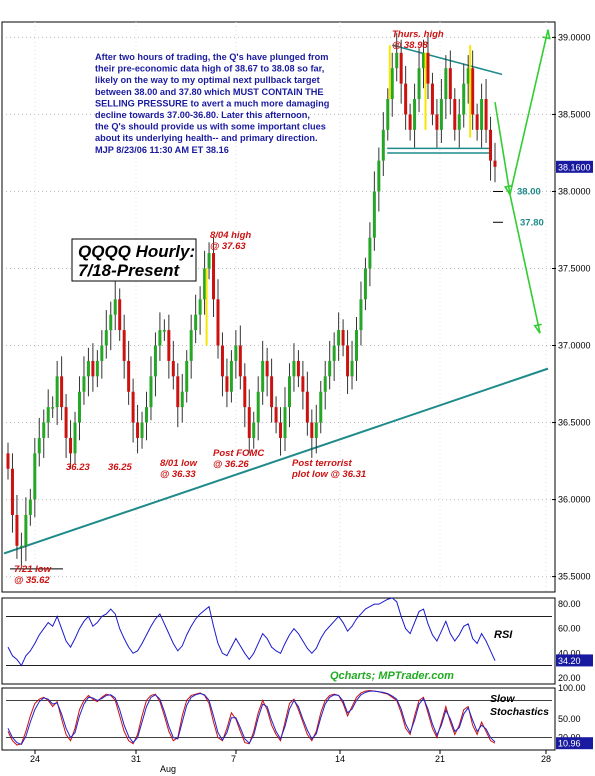 The width and height of the screenshot is (595, 776). What do you see at coordinates (228, 246) in the screenshot?
I see `annotation-label: @ 37.63` at bounding box center [228, 246].